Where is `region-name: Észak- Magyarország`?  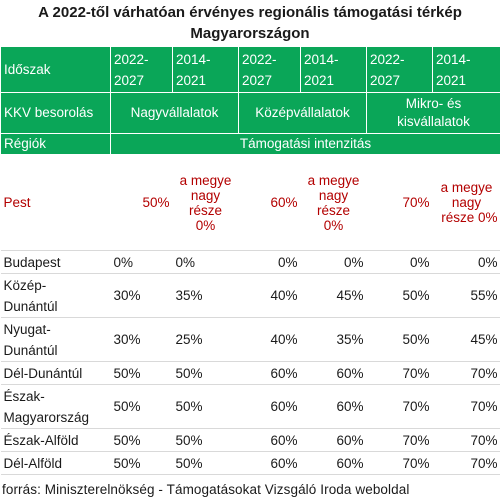 region-name: Észak- Magyarország is located at coordinates (55, 406).